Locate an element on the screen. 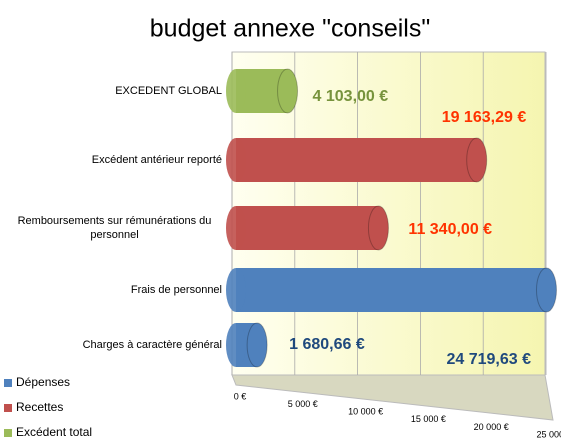  legend-label: Dépenses is located at coordinates (43, 382).